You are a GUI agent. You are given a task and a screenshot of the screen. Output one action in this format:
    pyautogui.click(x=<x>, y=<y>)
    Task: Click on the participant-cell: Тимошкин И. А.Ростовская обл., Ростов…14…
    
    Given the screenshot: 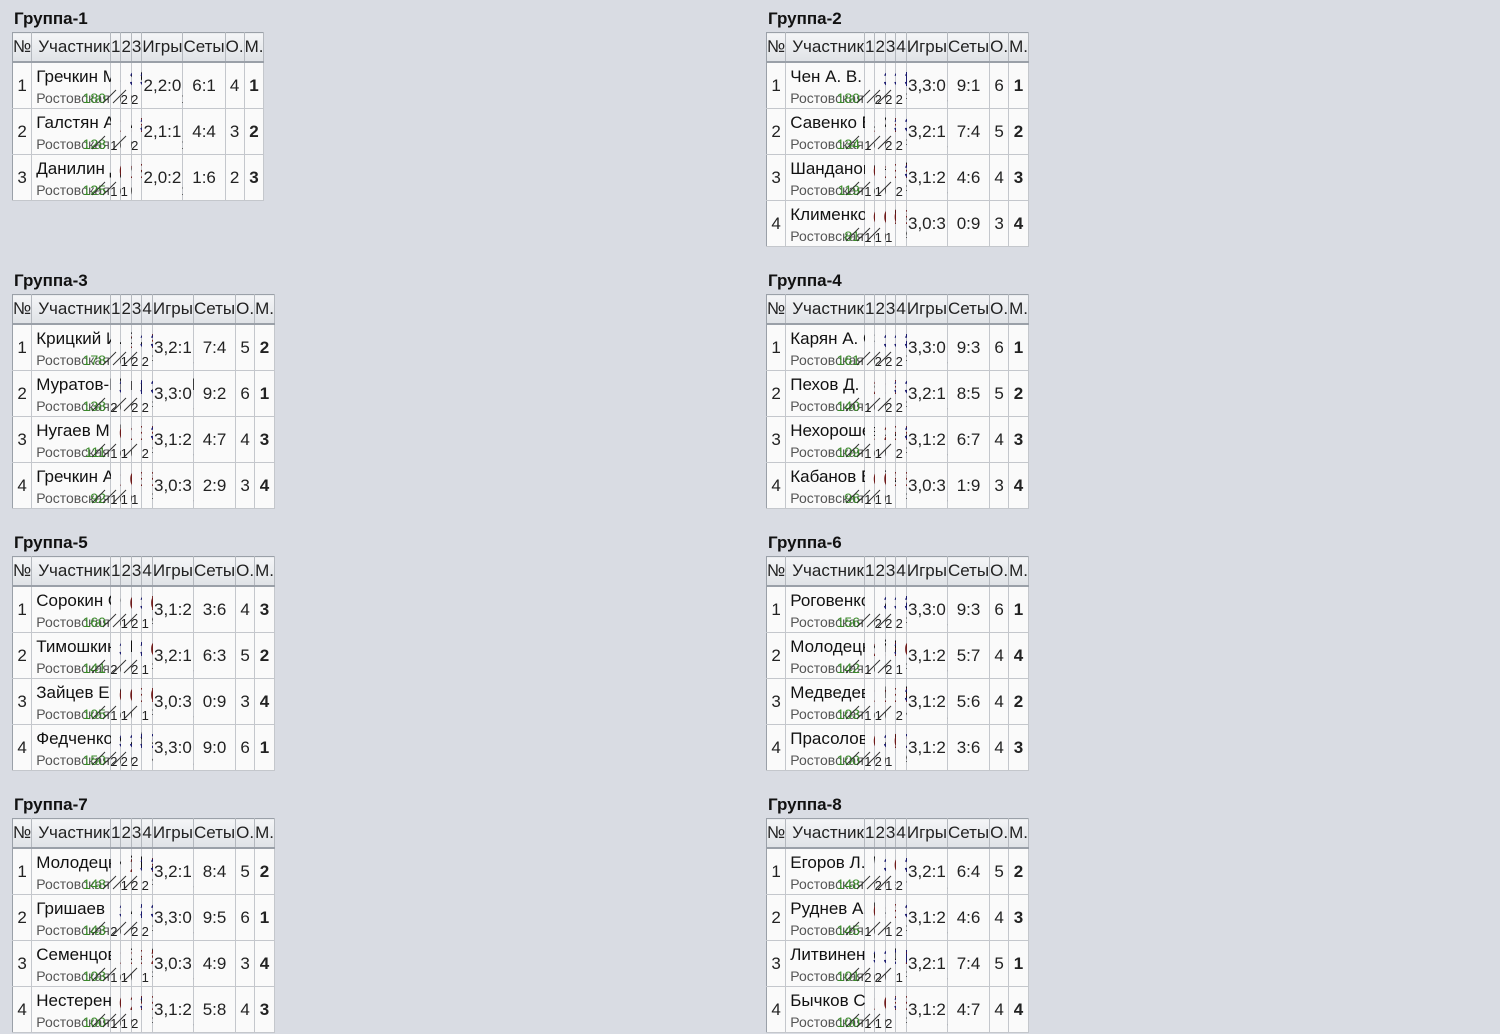 What is the action you would take?
    pyautogui.click(x=119, y=655)
    